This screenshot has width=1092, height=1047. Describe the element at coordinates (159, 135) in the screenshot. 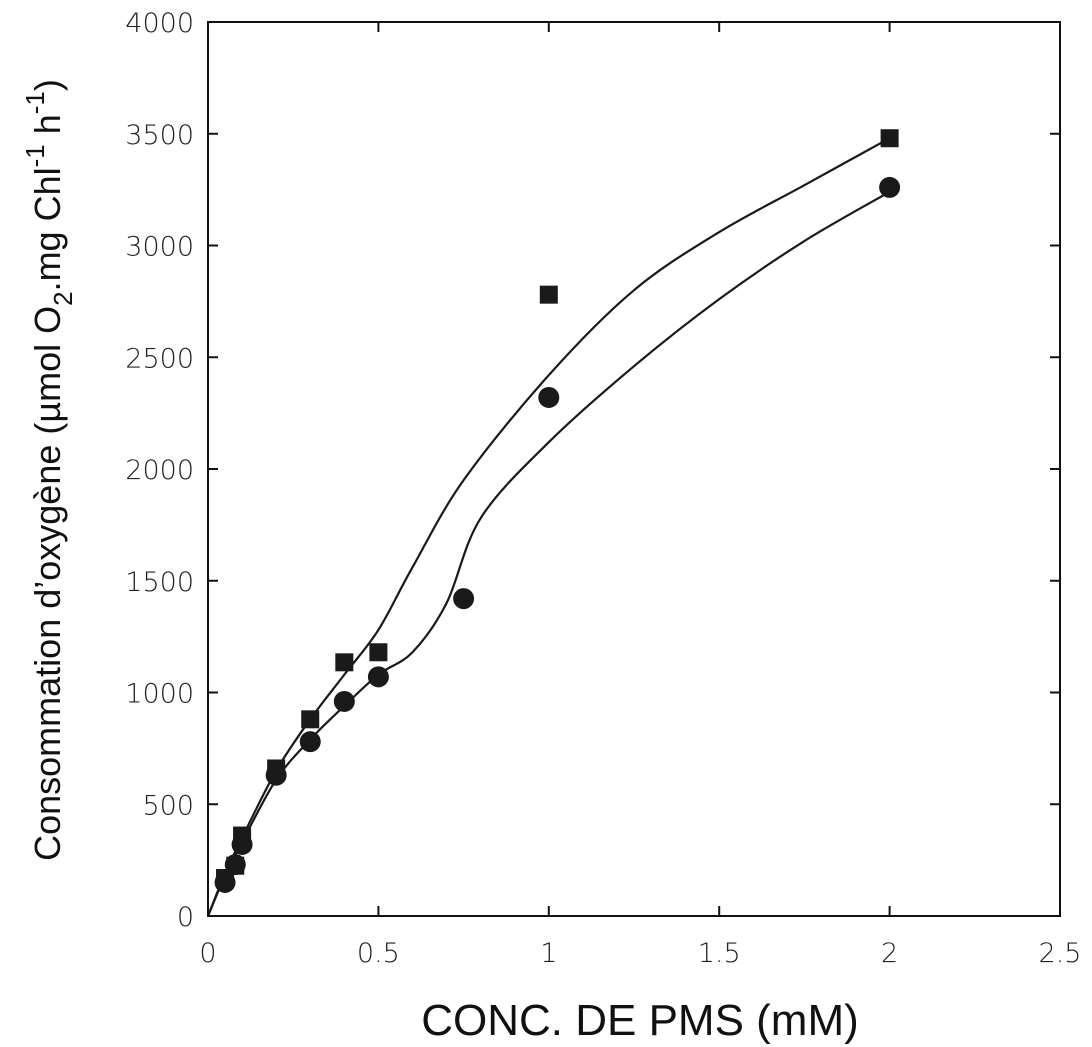

I see `y-tick-label: 3500` at that location.